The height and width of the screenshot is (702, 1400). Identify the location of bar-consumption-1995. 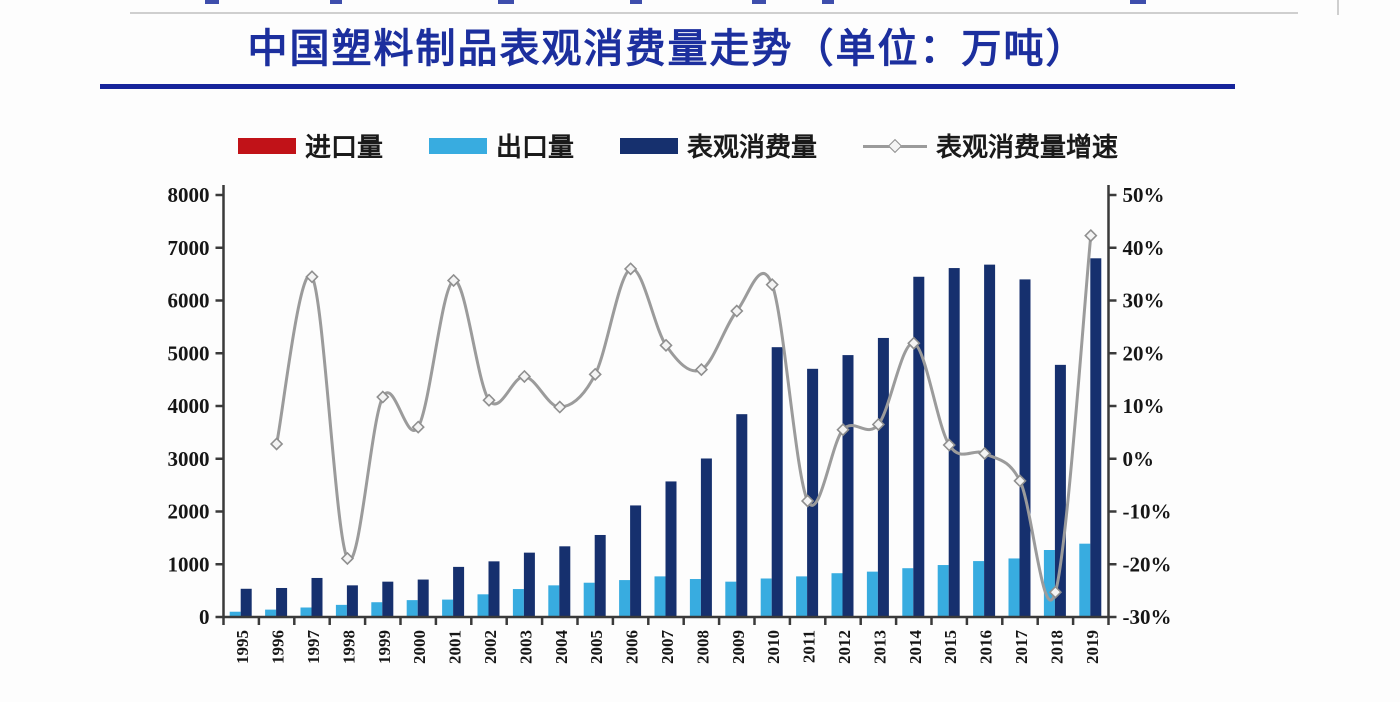
(246, 602).